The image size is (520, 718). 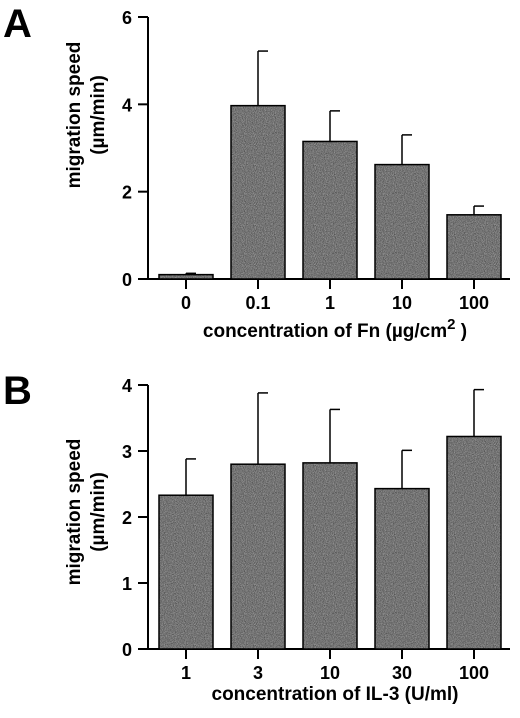 What do you see at coordinates (86, 512) in the screenshot?
I see `panel-b-y-label: migration speed (µm/min)` at bounding box center [86, 512].